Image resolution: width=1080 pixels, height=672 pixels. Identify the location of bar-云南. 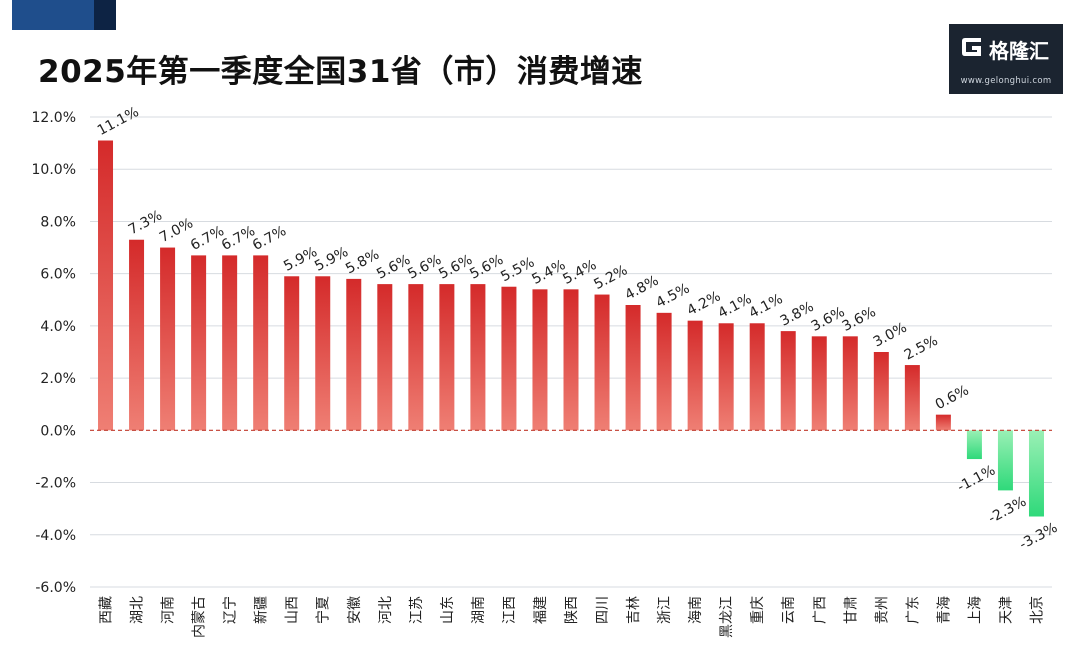
(788, 381).